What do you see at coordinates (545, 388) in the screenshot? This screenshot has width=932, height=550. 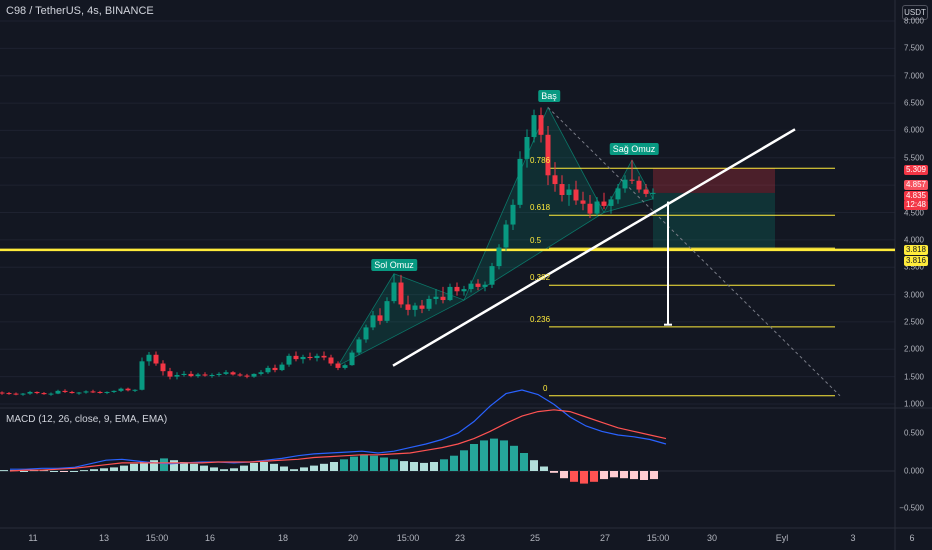 I see `fib-label: 0` at bounding box center [545, 388].